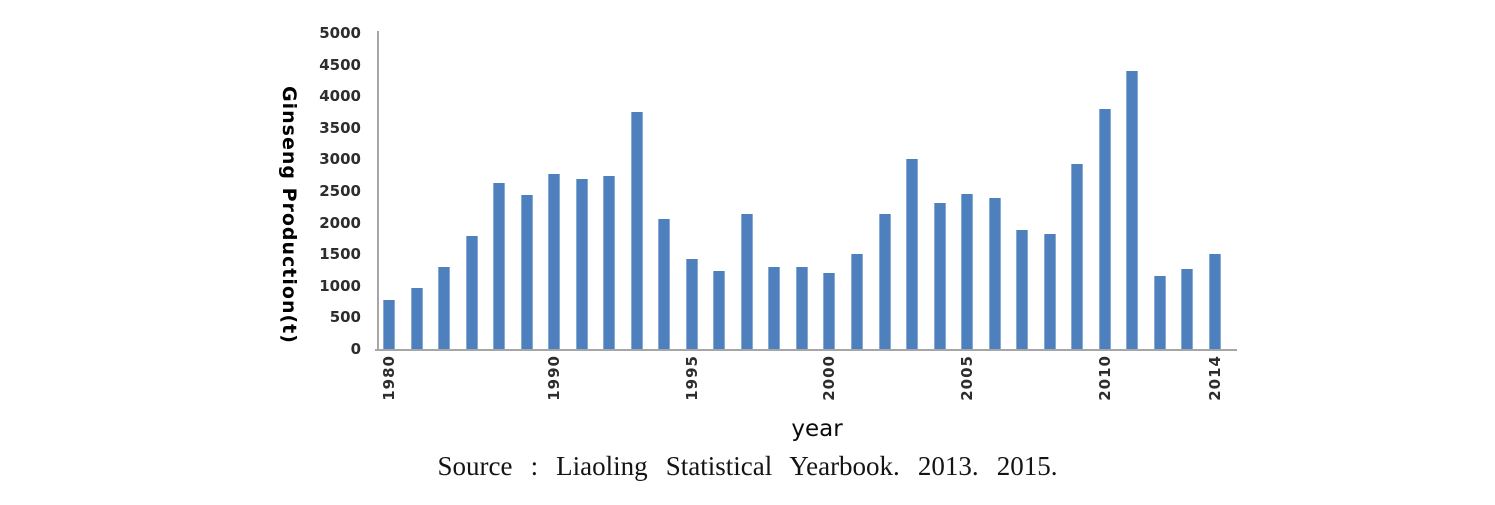  I want to click on bar-1989, so click(526, 272).